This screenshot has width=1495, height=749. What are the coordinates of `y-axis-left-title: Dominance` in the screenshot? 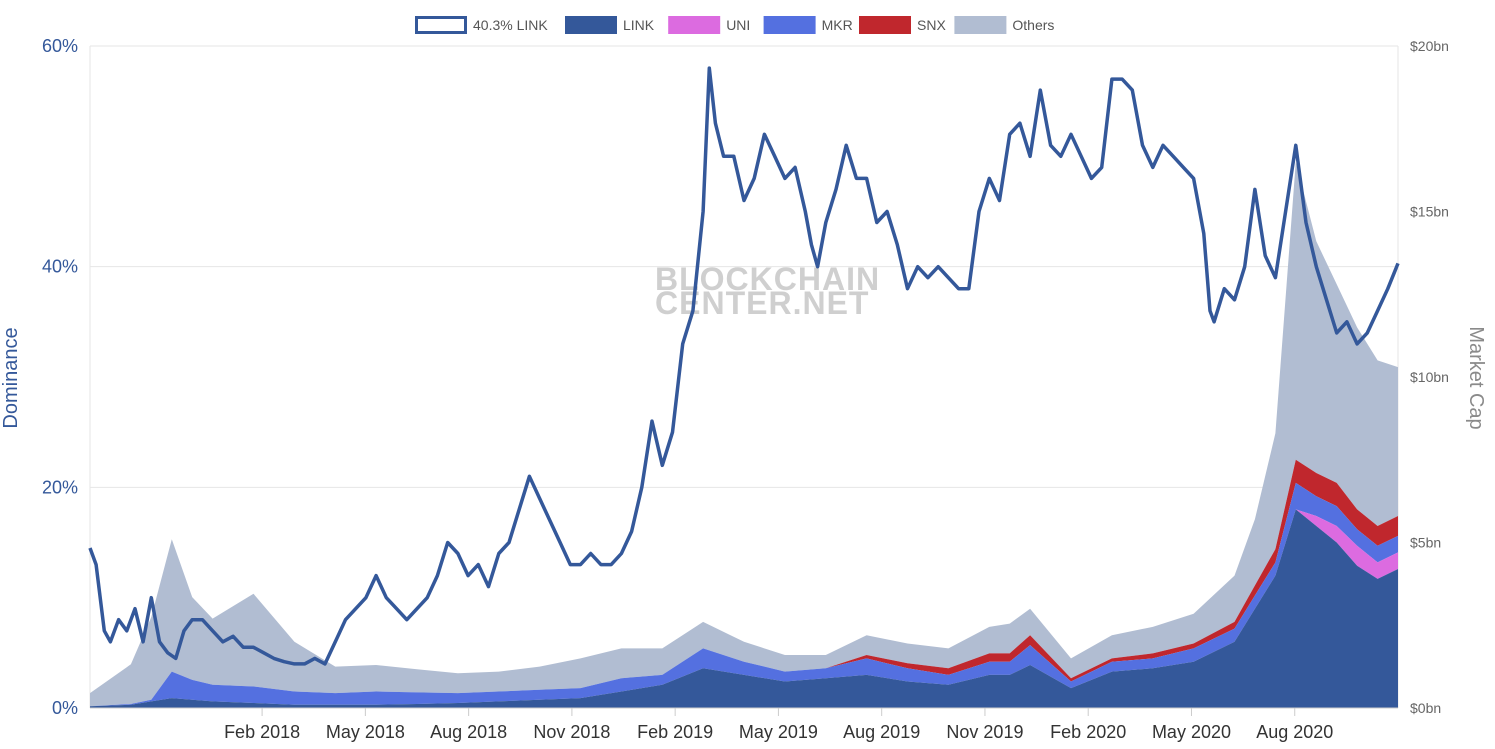 It's located at (11, 377).